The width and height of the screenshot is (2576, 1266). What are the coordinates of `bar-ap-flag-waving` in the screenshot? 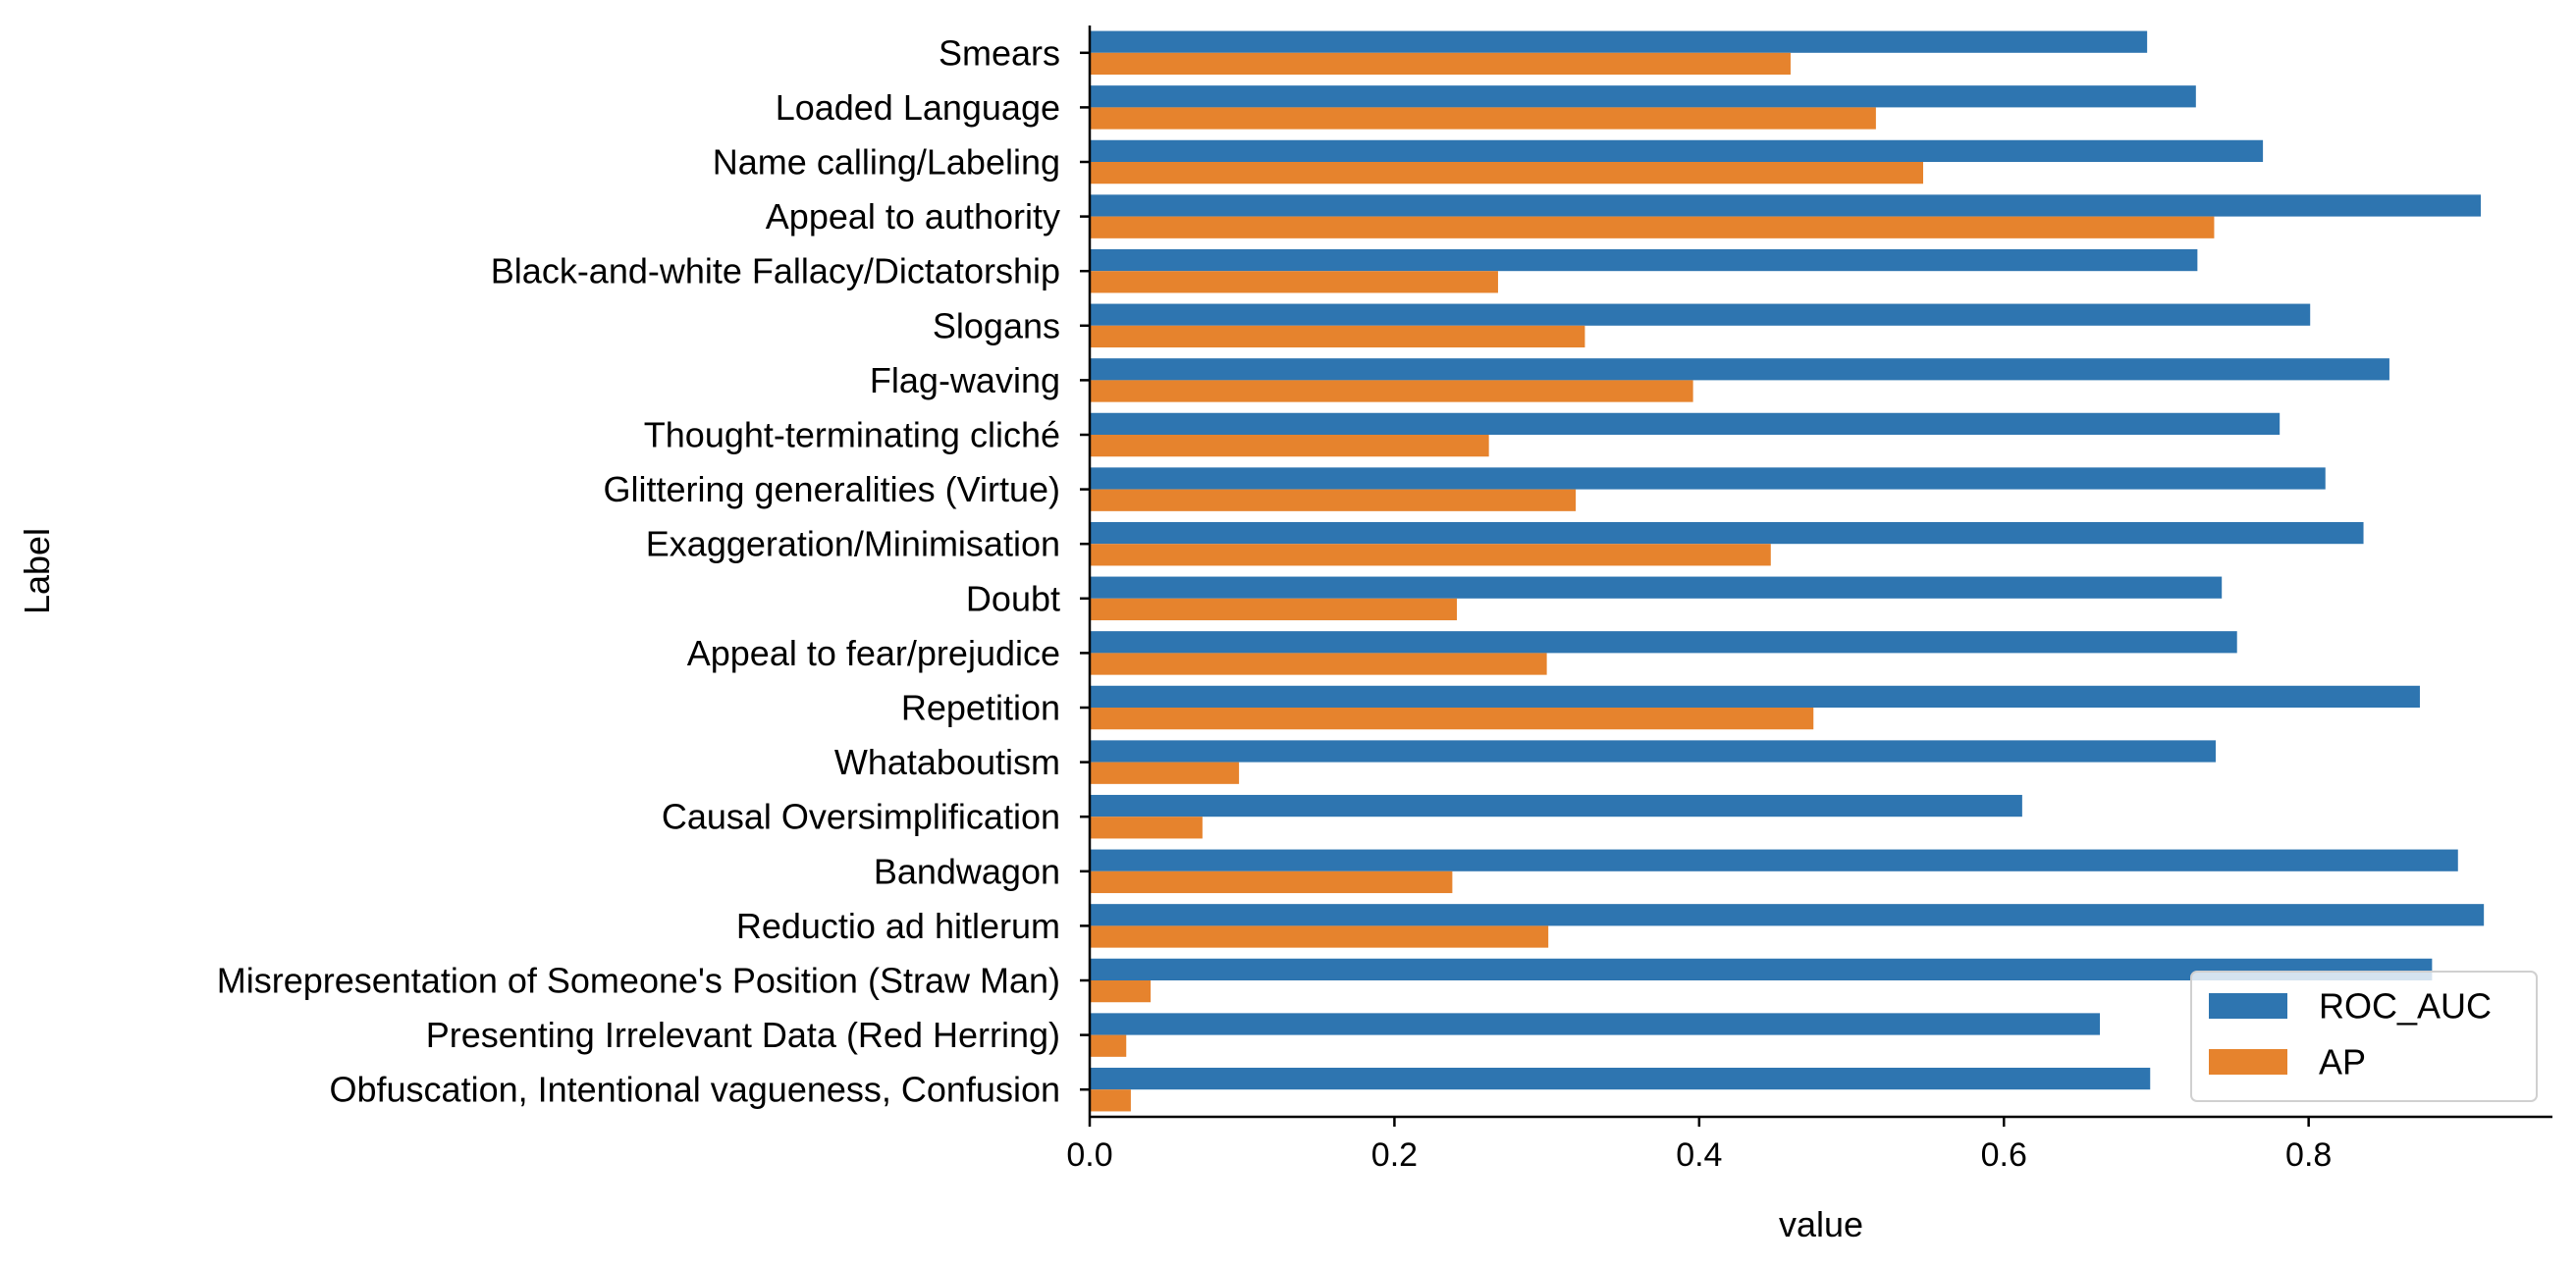 It's located at (1391, 391).